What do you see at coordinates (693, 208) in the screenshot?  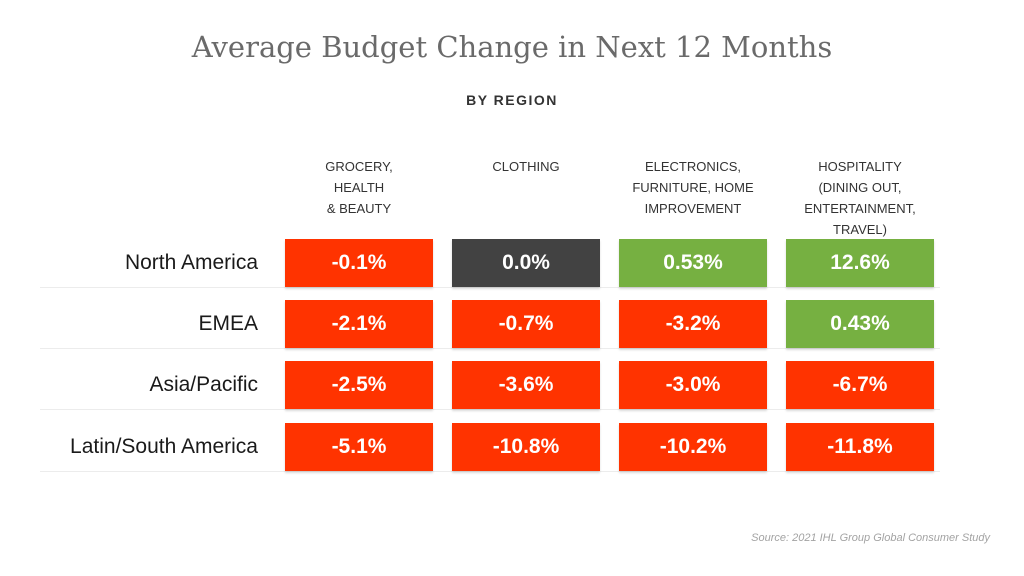 I see `column-header-line: IMPROVEMENT` at bounding box center [693, 208].